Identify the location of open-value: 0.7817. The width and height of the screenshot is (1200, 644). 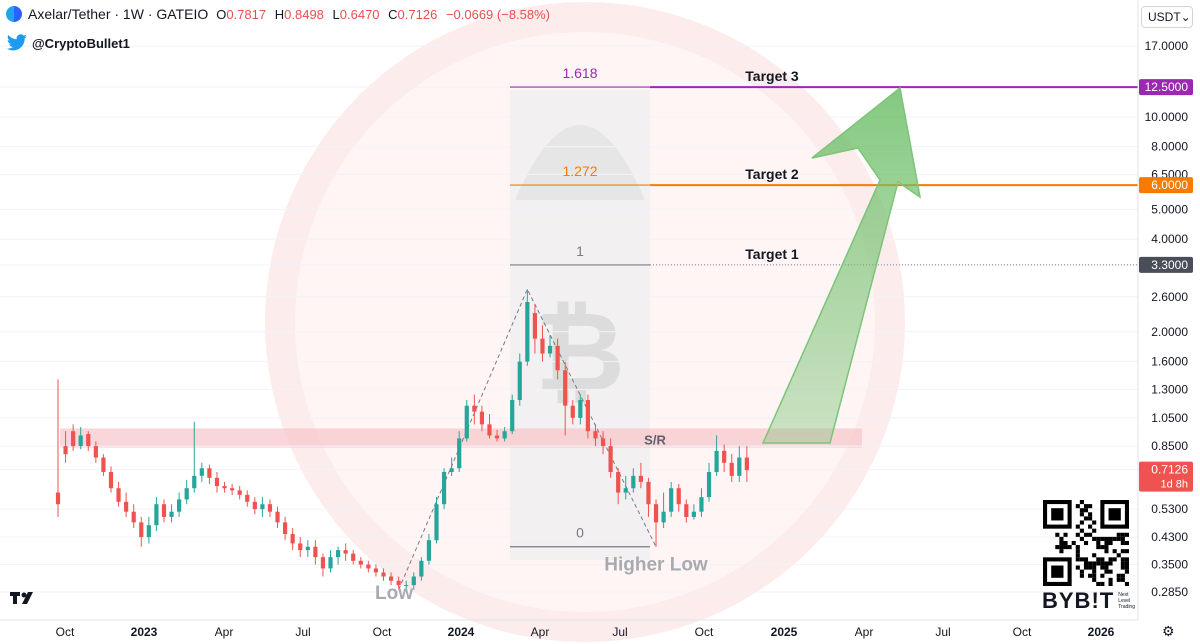
(246, 14).